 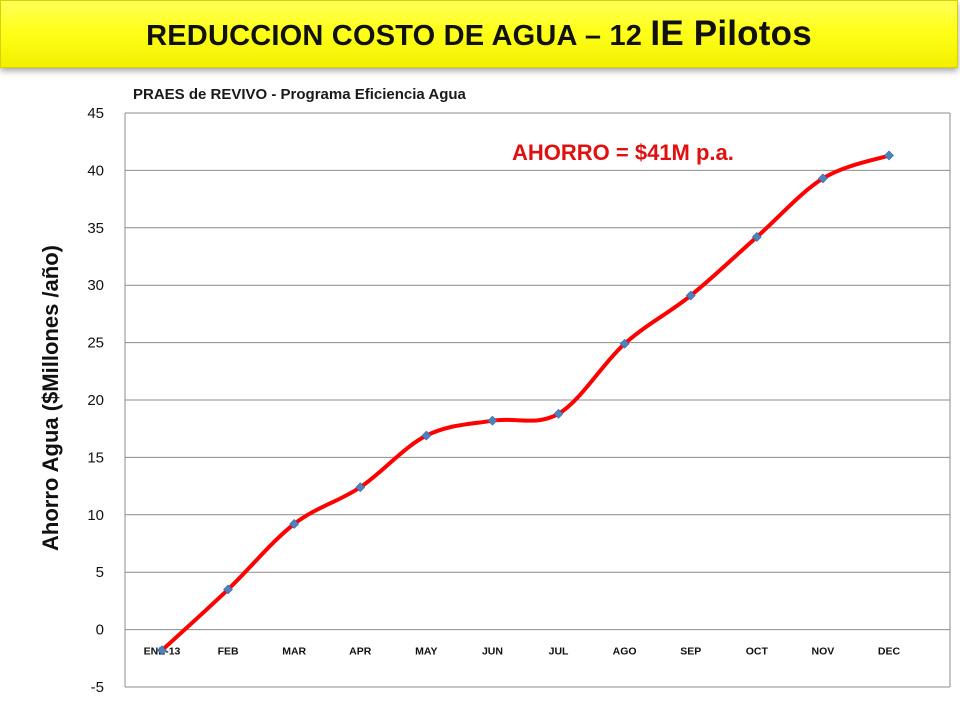 What do you see at coordinates (625, 652) in the screenshot?
I see `x-tick-label: AGO` at bounding box center [625, 652].